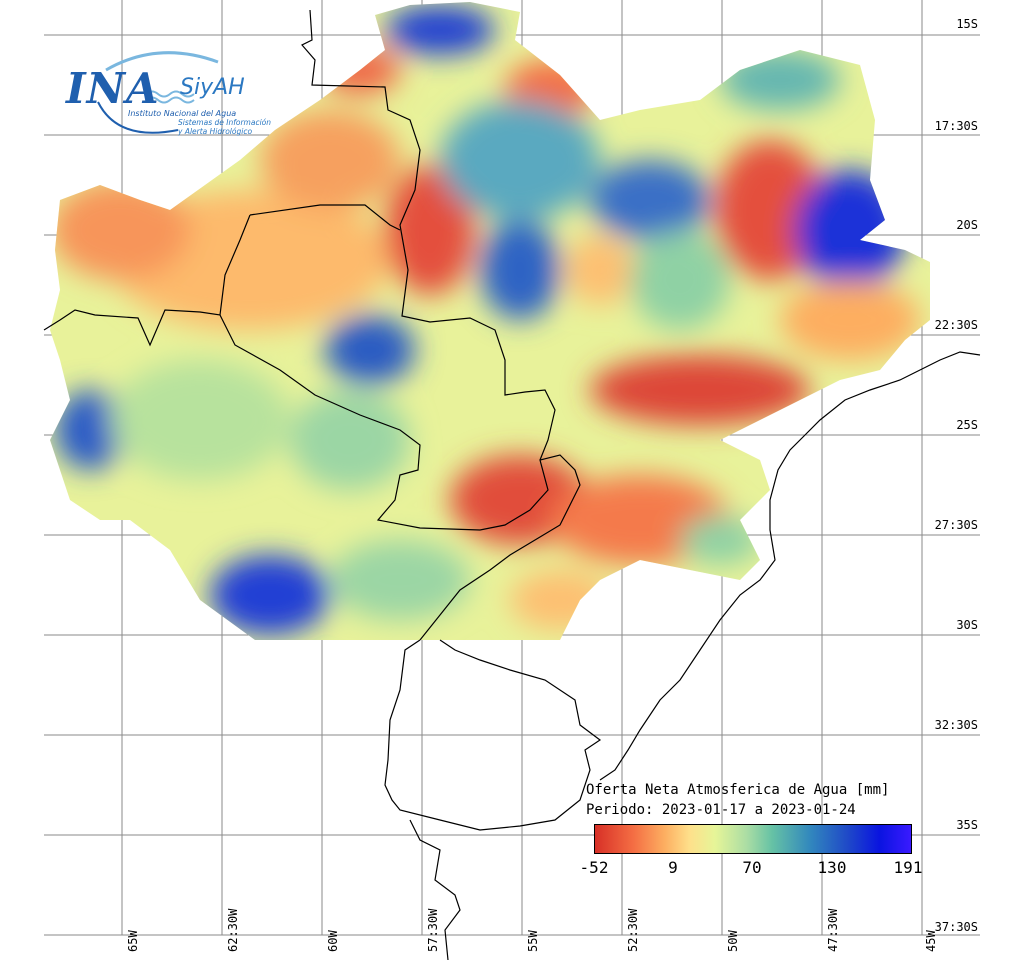 The width and height of the screenshot is (1024, 960). Describe the element at coordinates (333, 941) in the screenshot. I see `lon-label: 60W` at that location.